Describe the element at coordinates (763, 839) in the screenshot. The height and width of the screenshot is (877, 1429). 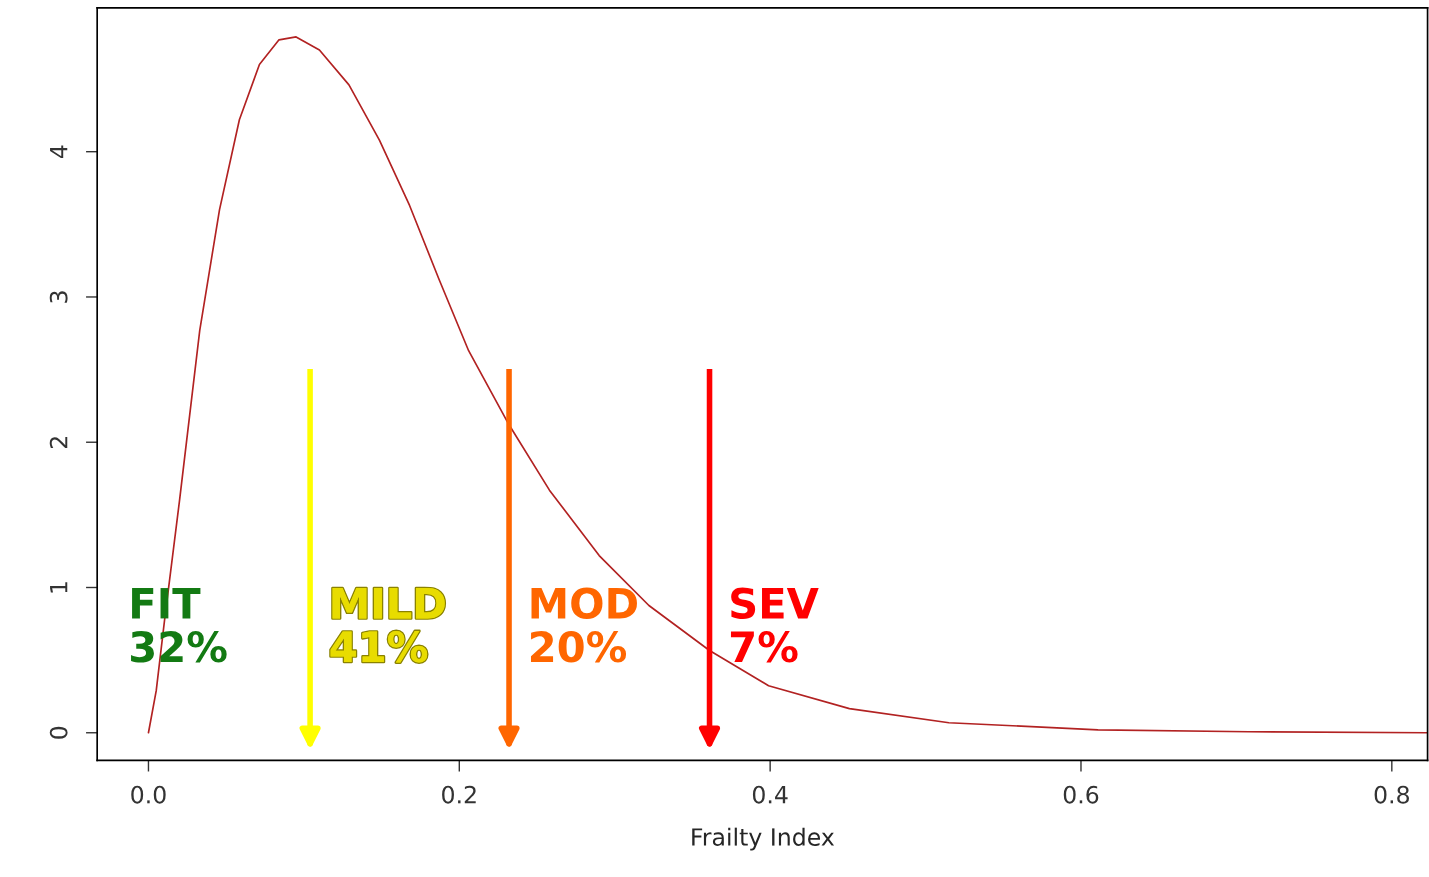
I see `x-axis-title: Frailty Index` at that location.